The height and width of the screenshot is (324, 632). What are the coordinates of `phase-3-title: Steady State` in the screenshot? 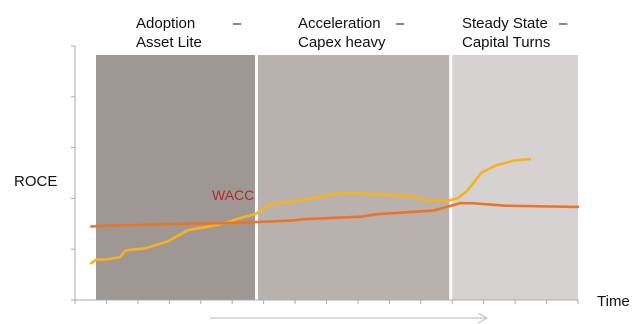 It's located at (505, 23).